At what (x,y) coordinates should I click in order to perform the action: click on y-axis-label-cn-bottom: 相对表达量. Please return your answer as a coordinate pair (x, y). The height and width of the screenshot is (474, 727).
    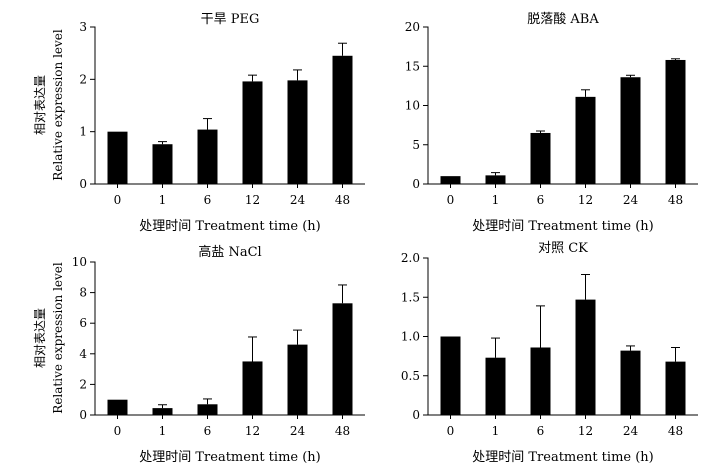
    Looking at the image, I should click on (40, 338).